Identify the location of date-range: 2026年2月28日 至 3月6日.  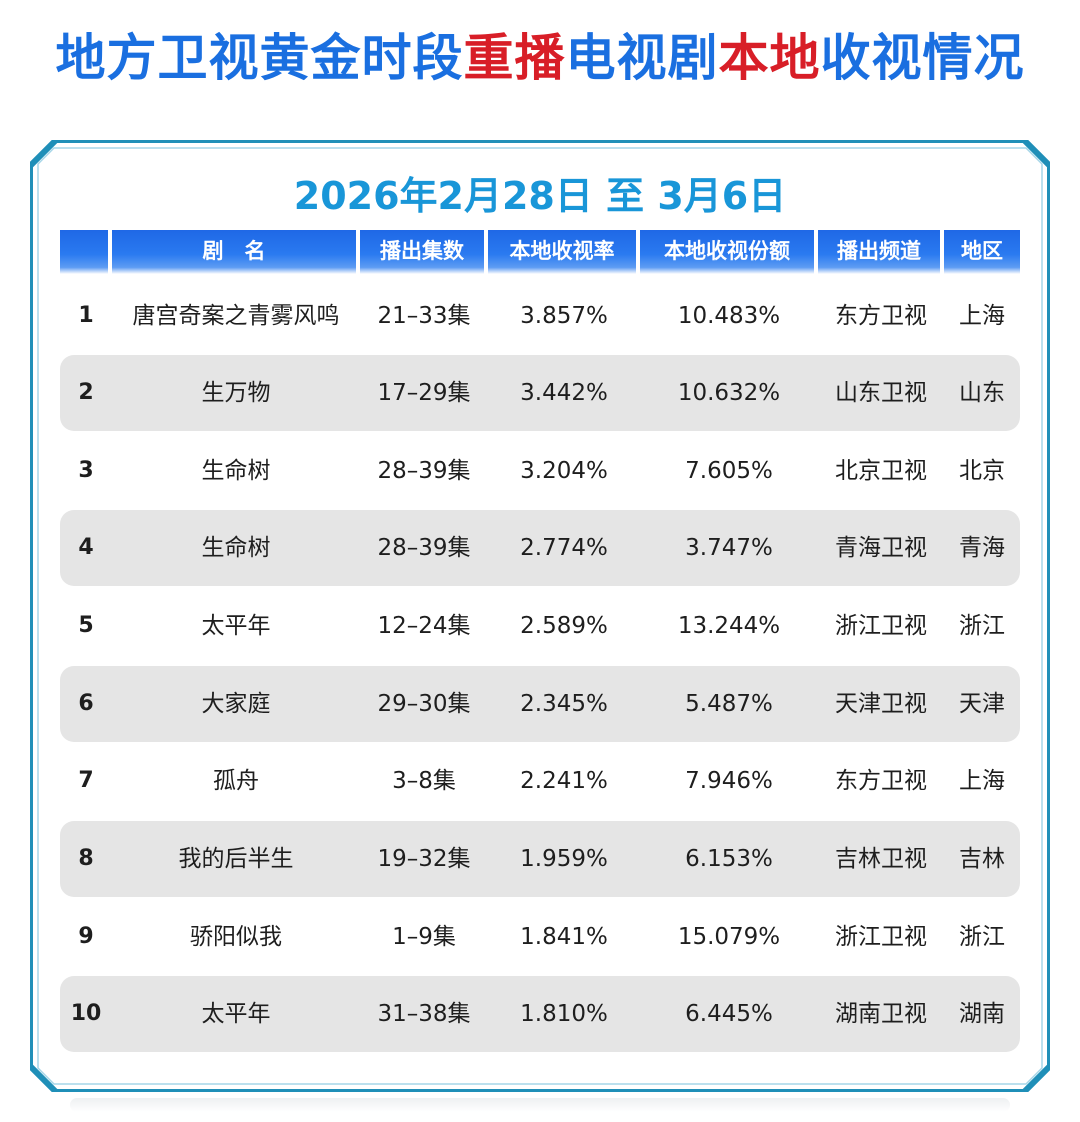
(540, 196).